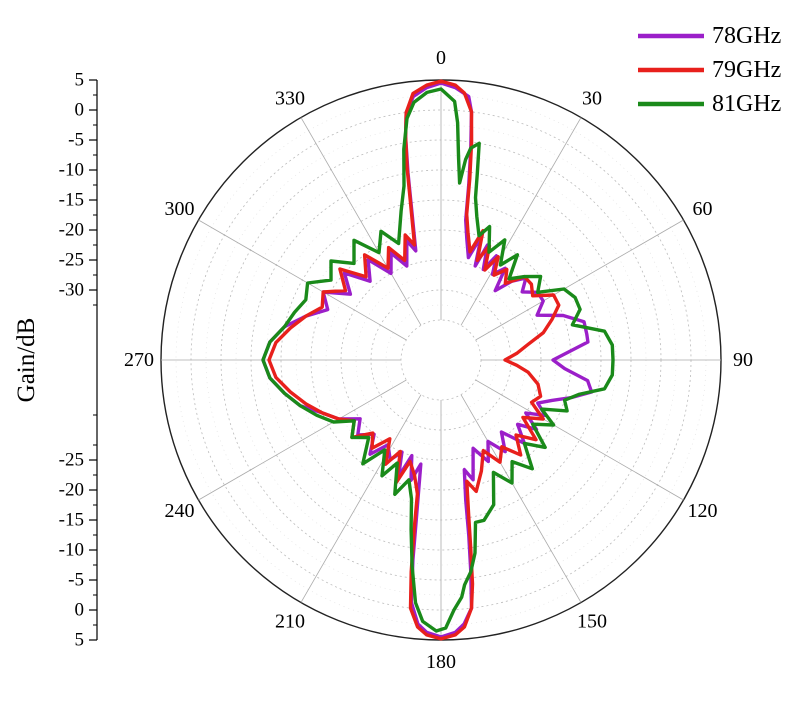 Image resolution: width=810 pixels, height=717 pixels. I want to click on angle-label-90: 90, so click(743, 360).